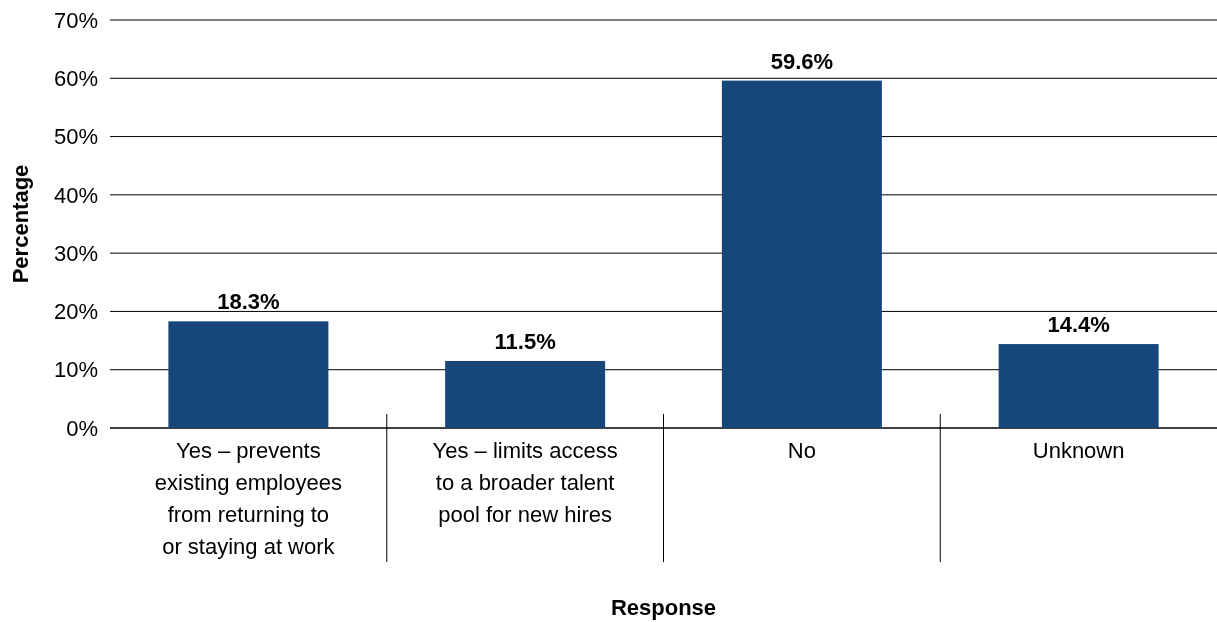 This screenshot has width=1217, height=622. I want to click on y-tick-label: 0%, so click(82, 428).